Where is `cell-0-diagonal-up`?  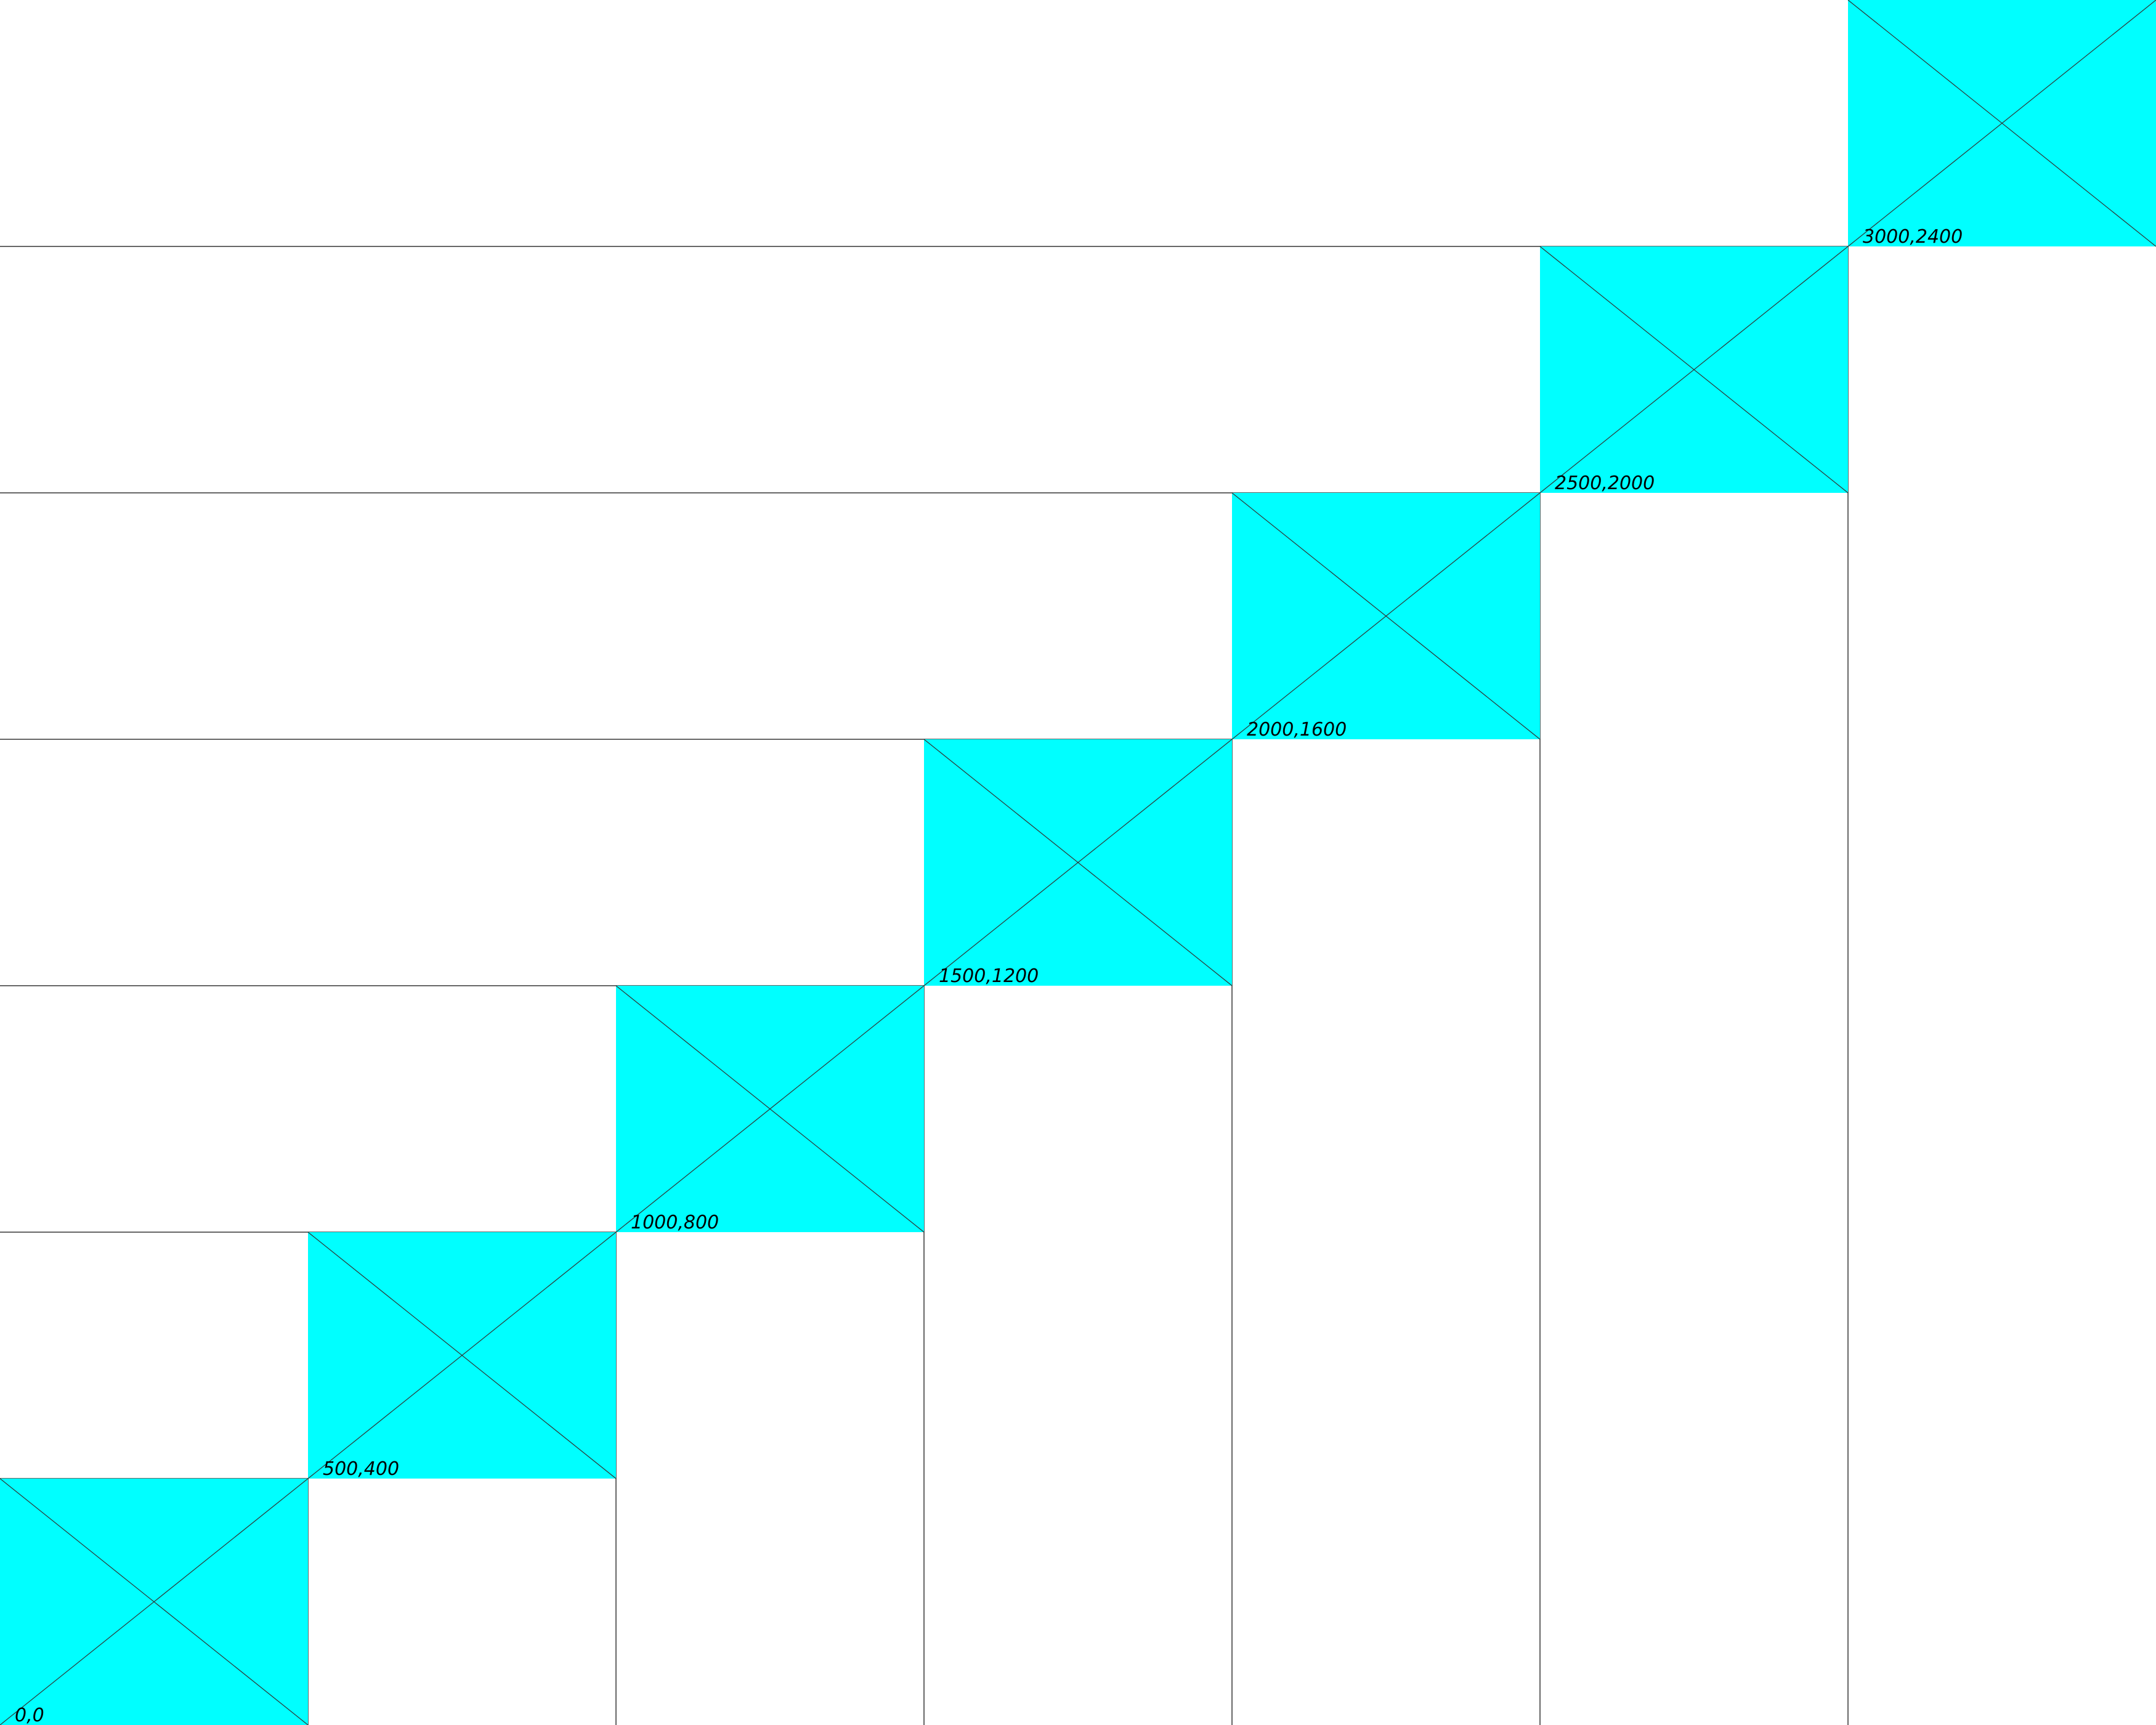
cell-0-diagonal-up is located at coordinates (154, 1601).